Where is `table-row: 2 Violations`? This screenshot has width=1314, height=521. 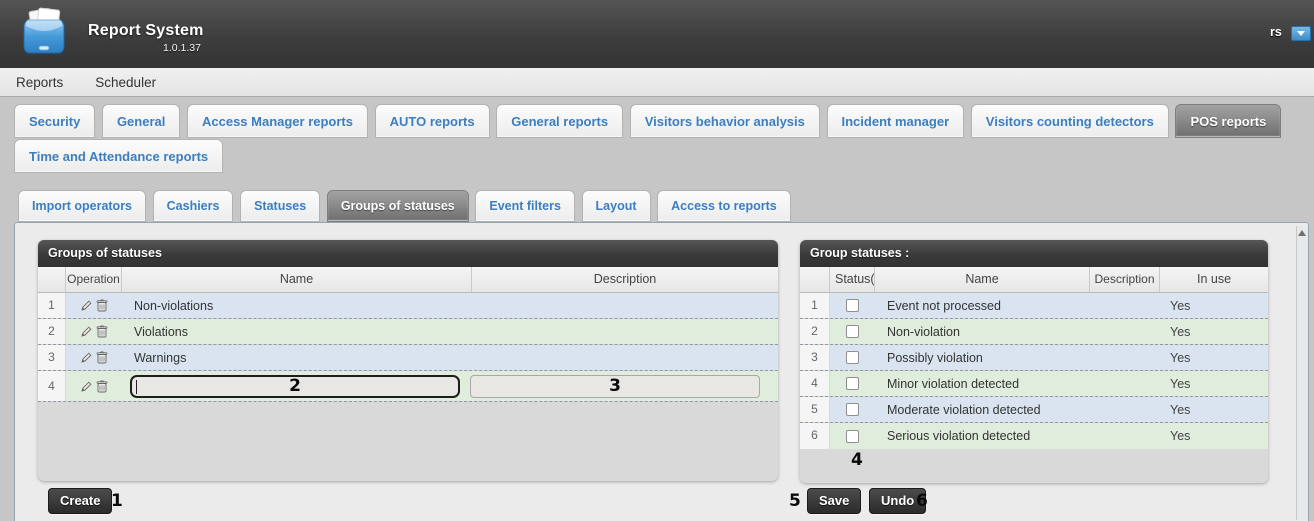 table-row: 2 Violations is located at coordinates (408, 332).